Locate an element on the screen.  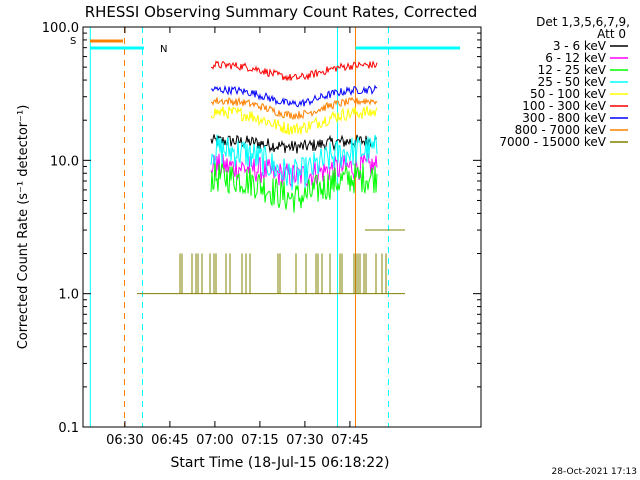
x-tick-label: 07:00 is located at coordinates (214, 440).